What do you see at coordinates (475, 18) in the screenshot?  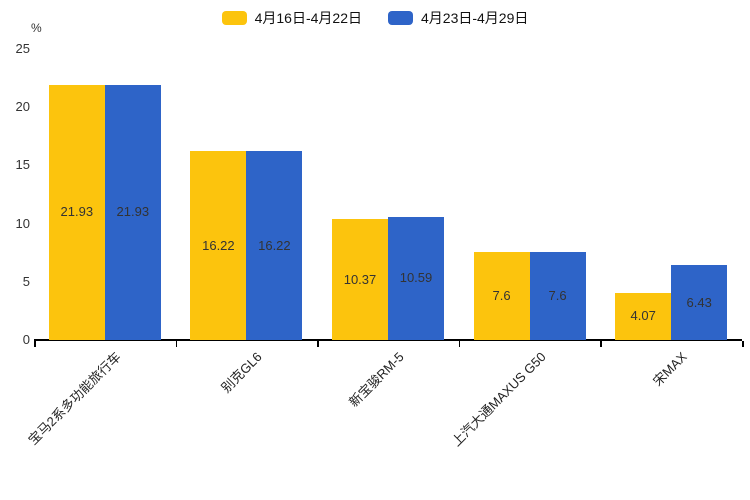 I see `legend-label-week2: 4月23日-4月29日` at bounding box center [475, 18].